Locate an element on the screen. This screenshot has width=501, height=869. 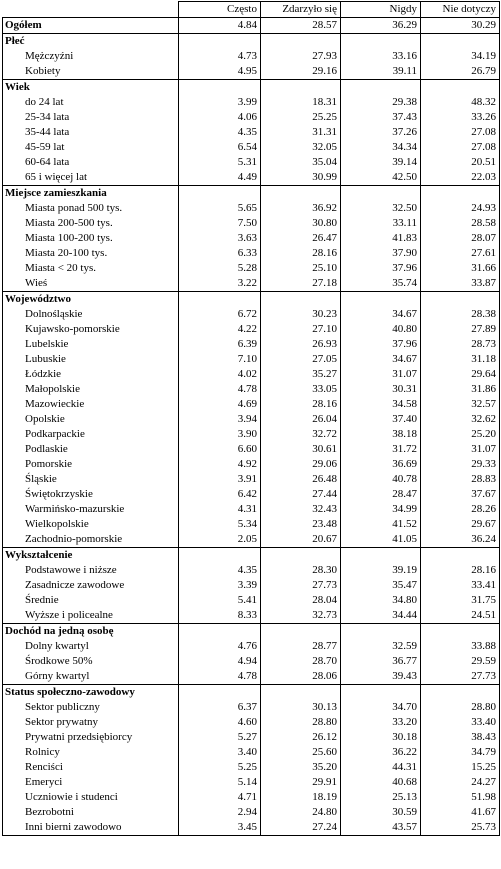
table-row: Miasta ponad 500 tys. 5.65 36.92 32.50 24.93 is located at coordinates (251, 208).